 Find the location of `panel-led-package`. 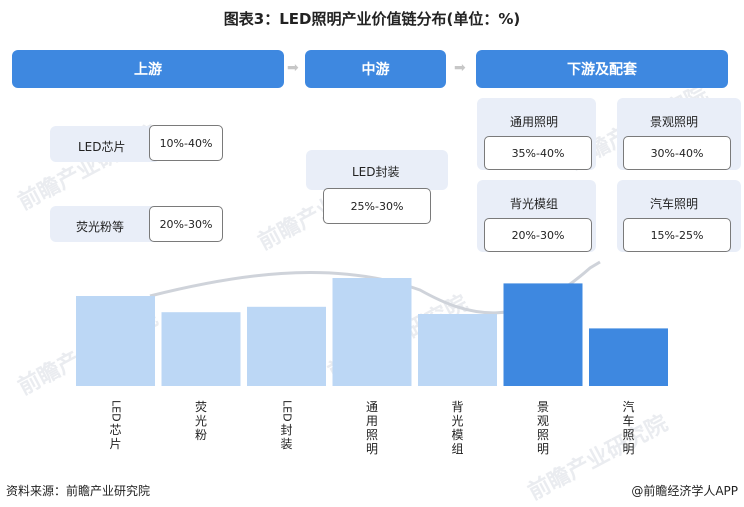

panel-led-package is located at coordinates (377, 170).